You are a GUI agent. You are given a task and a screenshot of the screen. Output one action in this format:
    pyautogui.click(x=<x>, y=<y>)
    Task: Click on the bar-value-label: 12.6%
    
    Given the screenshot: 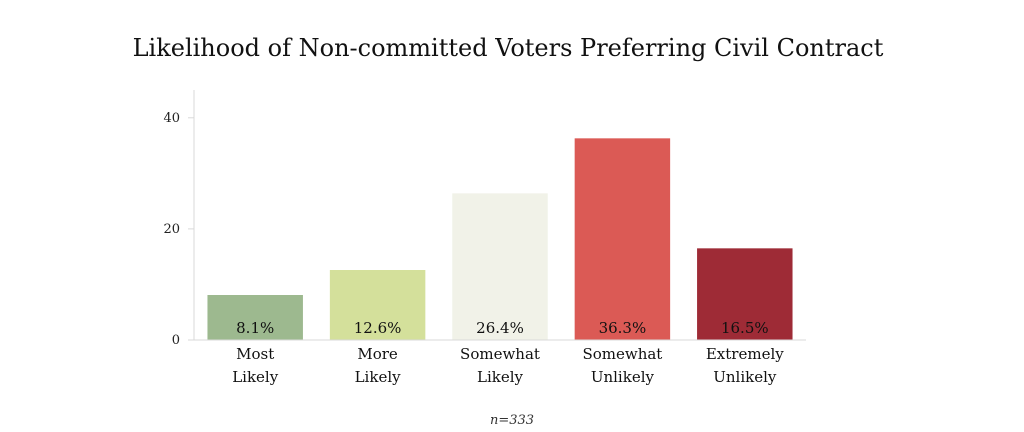 What is the action you would take?
    pyautogui.click(x=378, y=328)
    